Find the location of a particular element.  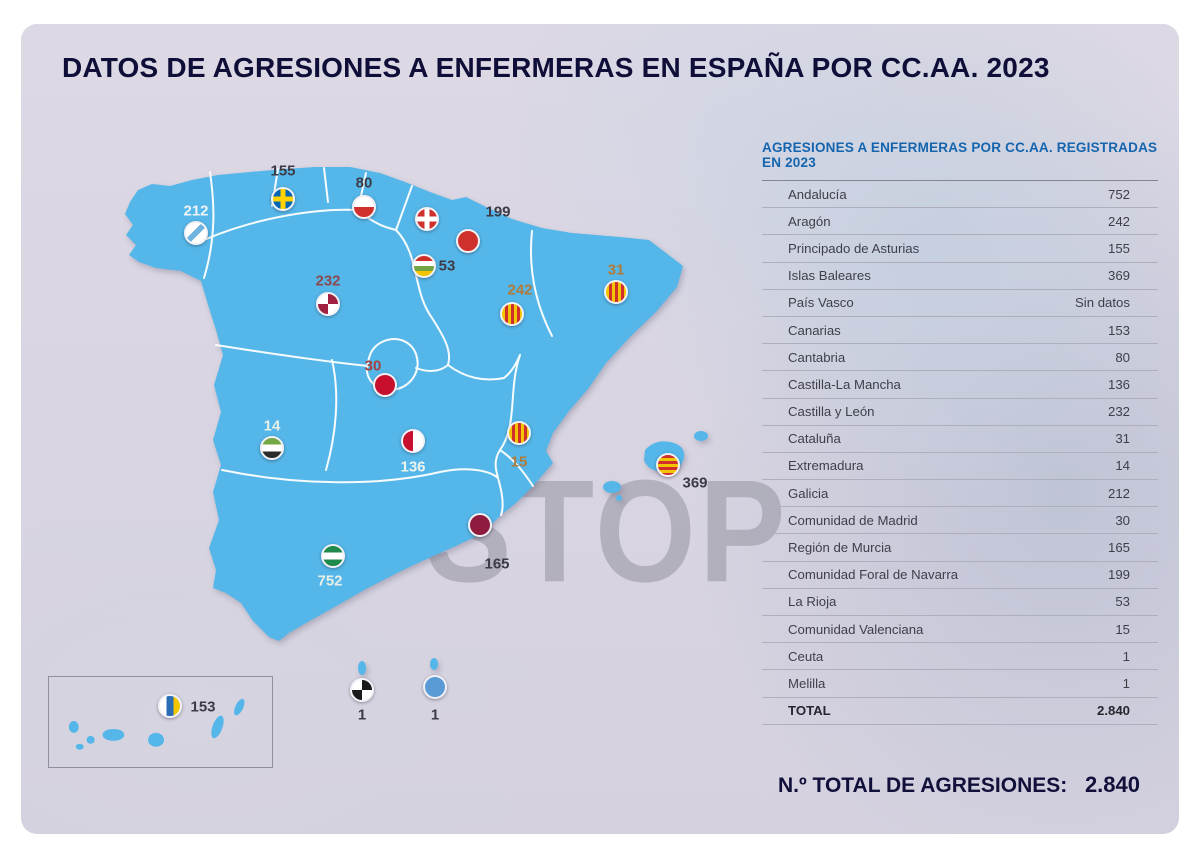

table-row: Castilla y León 232 is located at coordinates (960, 412).